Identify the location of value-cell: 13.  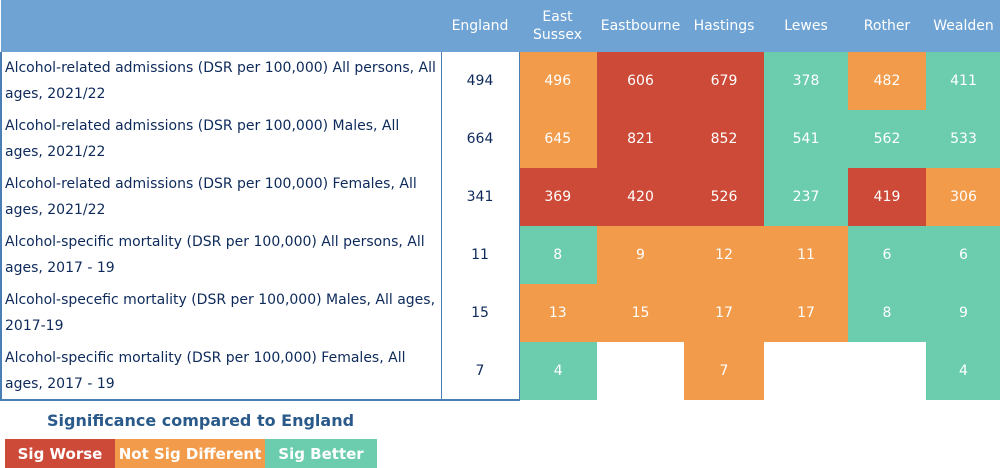
(558, 313).